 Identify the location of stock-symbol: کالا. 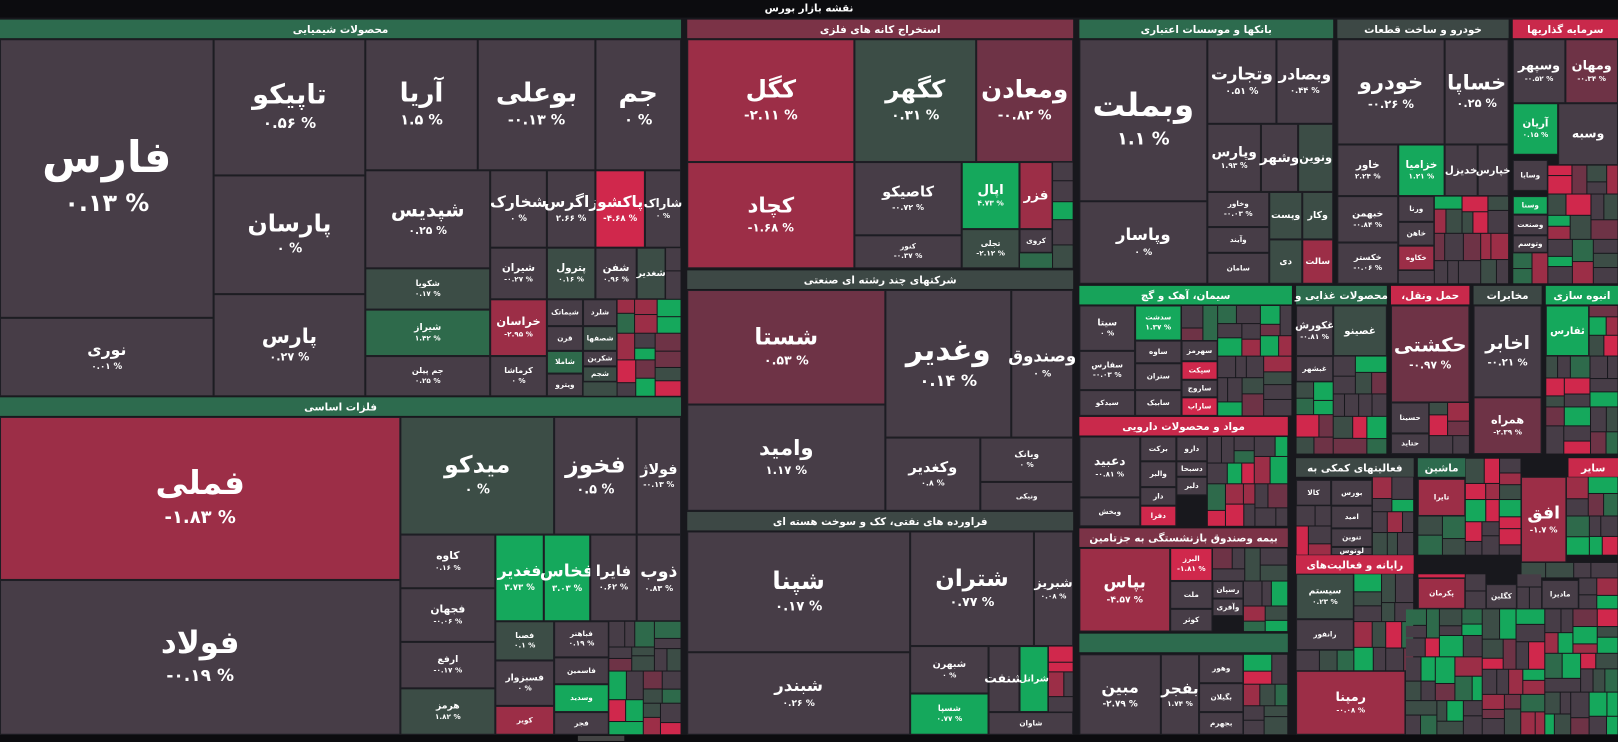
(1313, 492).